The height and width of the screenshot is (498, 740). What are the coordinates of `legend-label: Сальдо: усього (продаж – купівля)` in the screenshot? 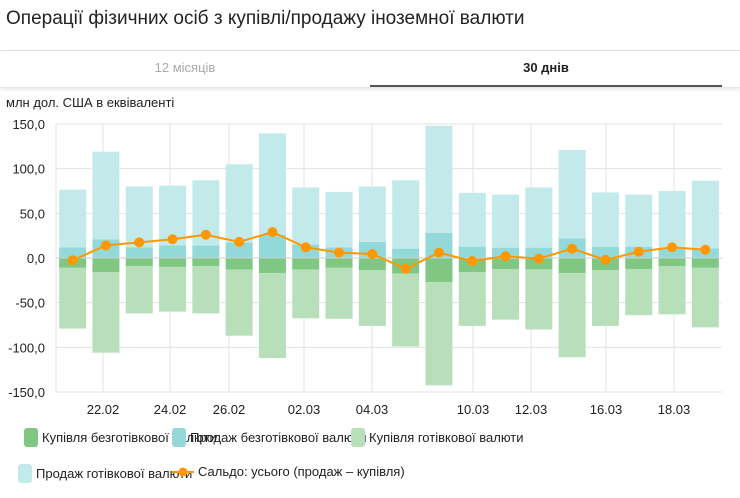 It's located at (301, 471).